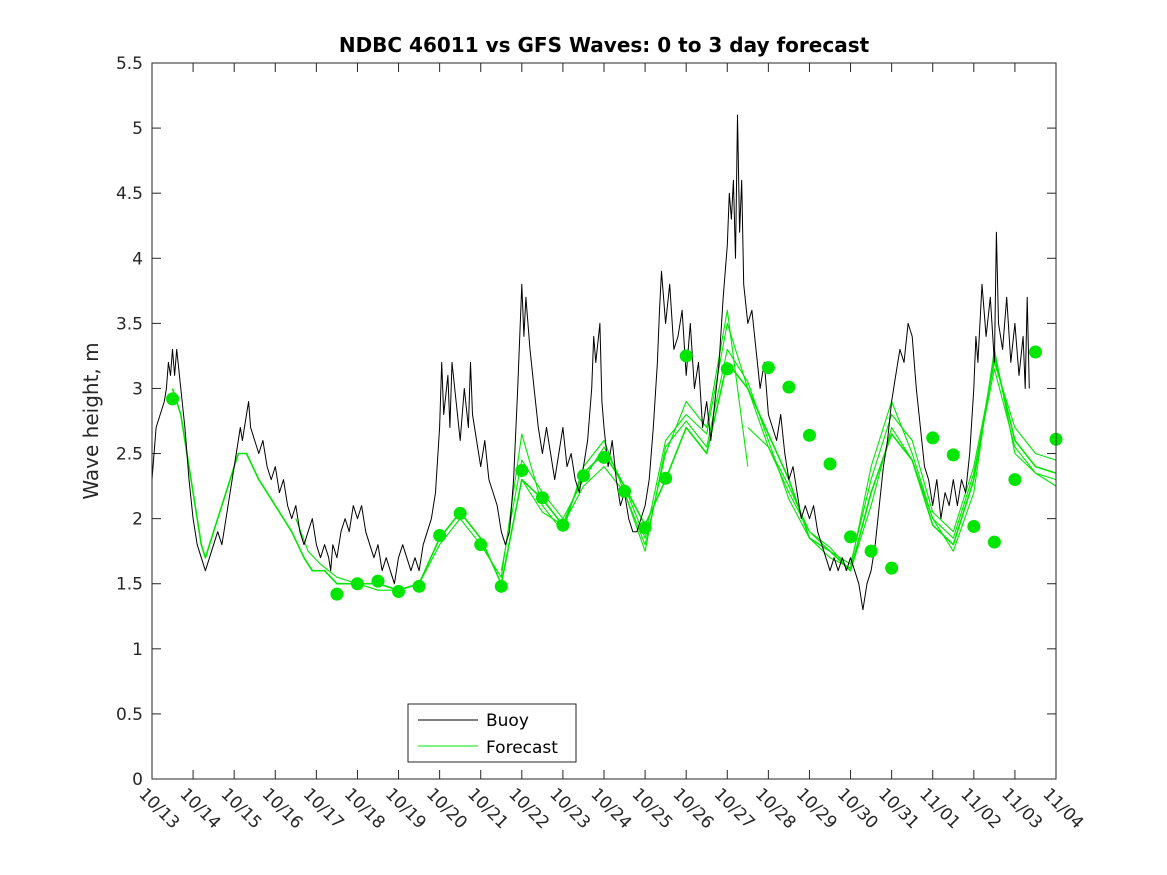 This screenshot has width=1167, height=875. What do you see at coordinates (129, 585) in the screenshot?
I see `y-tick-label: 1.5` at bounding box center [129, 585].